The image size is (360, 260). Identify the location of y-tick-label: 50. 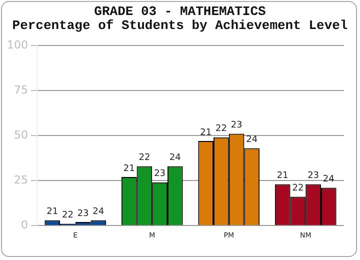
(21, 135).